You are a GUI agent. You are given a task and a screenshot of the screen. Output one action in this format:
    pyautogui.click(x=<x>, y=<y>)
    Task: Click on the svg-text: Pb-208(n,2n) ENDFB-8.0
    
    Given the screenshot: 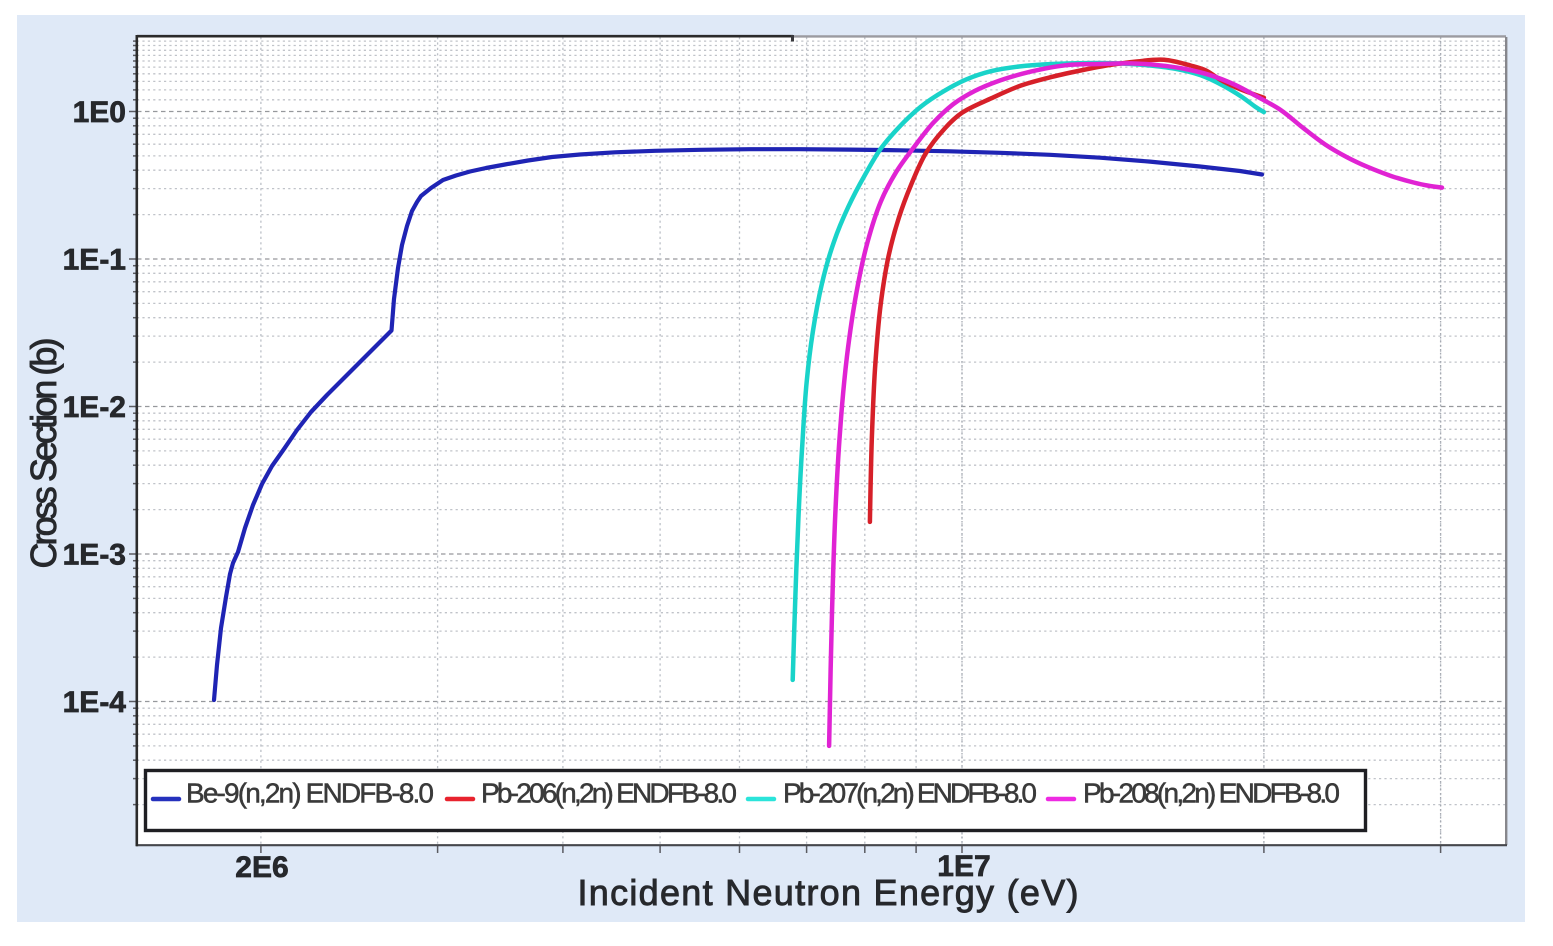 What is the action you would take?
    pyautogui.click(x=1211, y=793)
    